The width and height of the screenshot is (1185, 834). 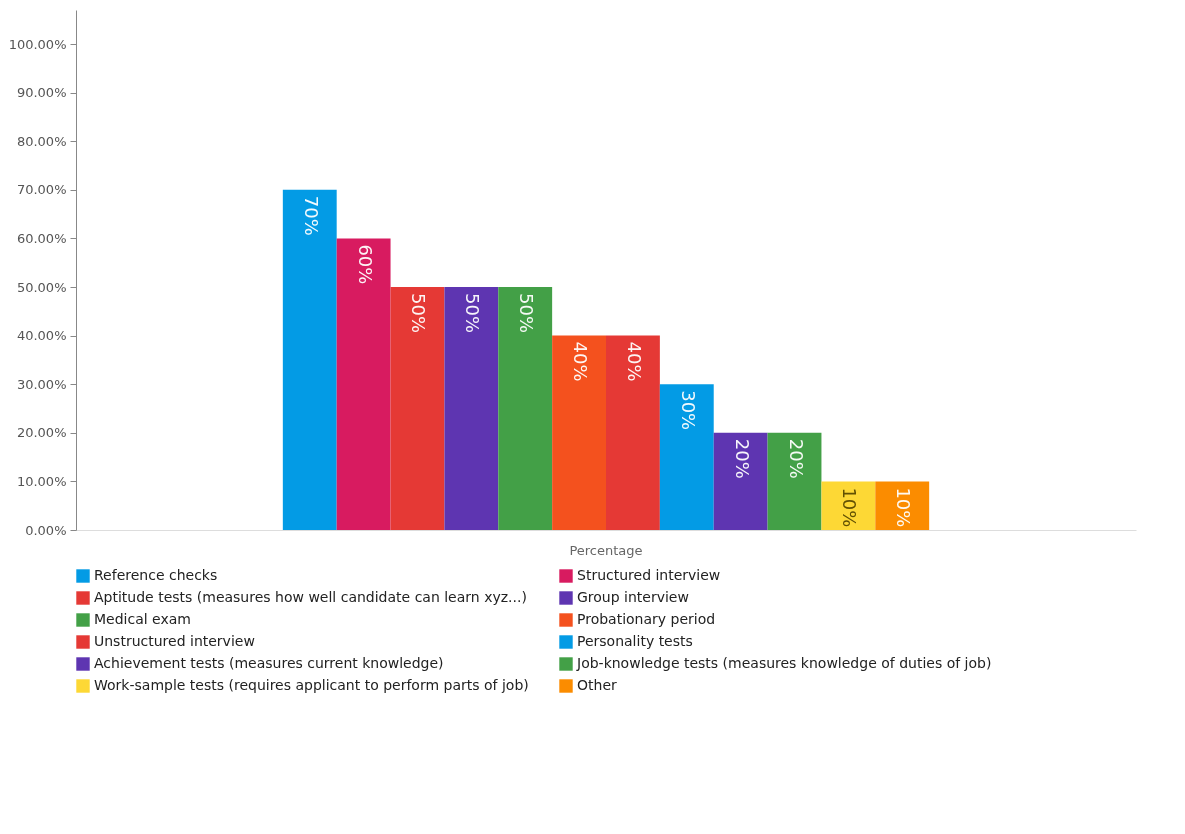 I want to click on legend-label: Group interview, so click(x=633, y=597).